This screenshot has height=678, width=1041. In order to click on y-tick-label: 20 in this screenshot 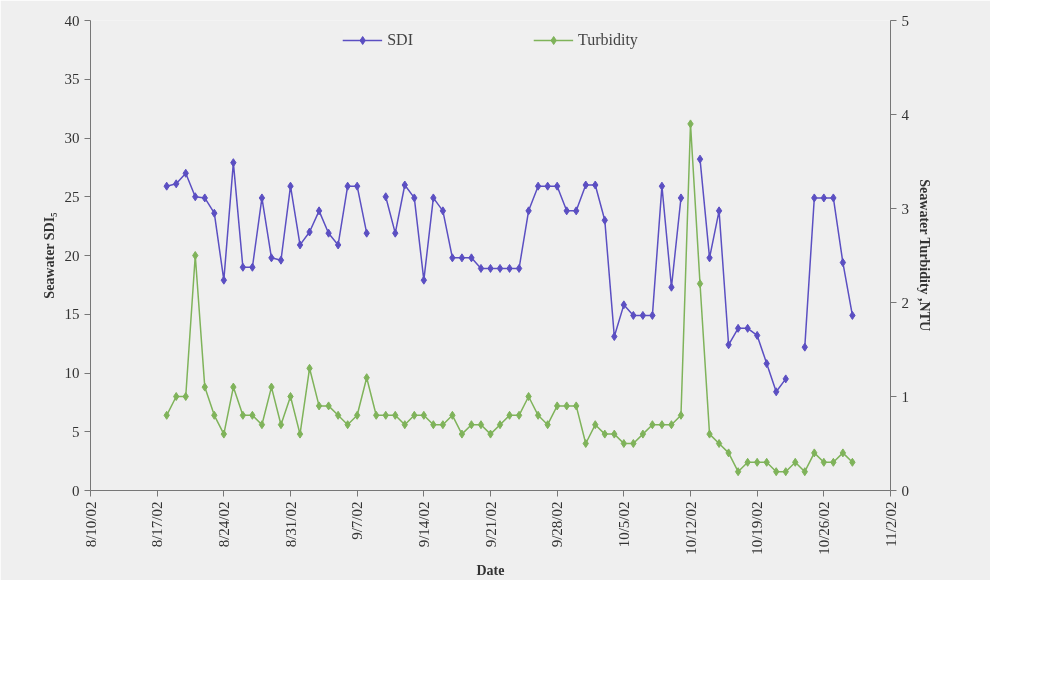, I will do `click(72, 255)`.